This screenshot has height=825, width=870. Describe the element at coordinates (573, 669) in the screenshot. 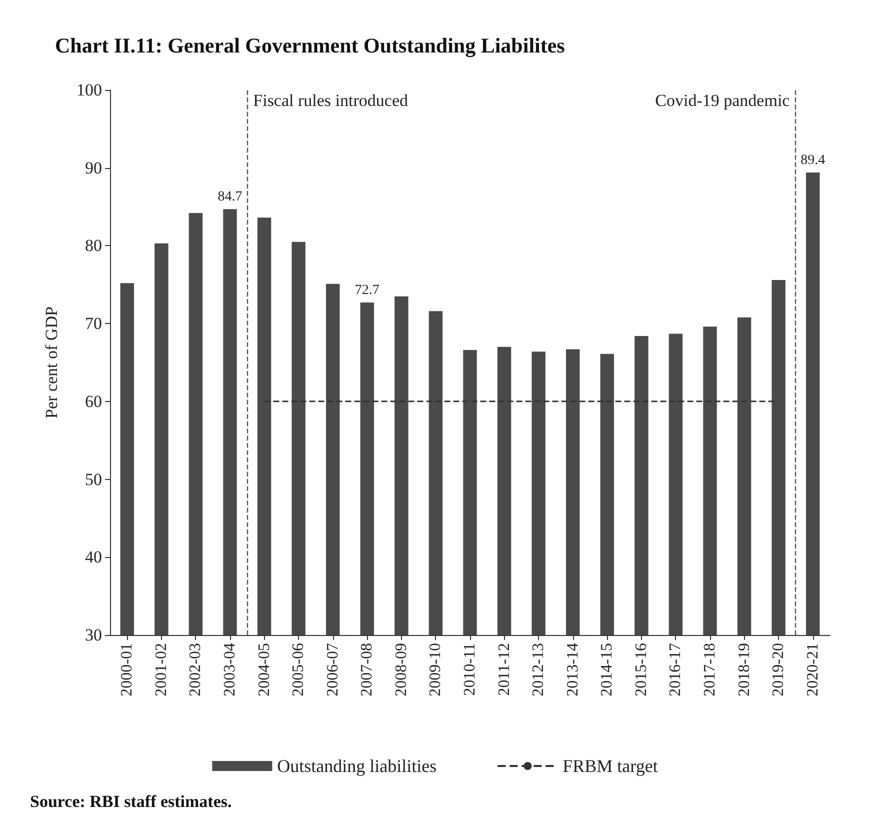

I see `x-tick-label: 2013-14` at that location.